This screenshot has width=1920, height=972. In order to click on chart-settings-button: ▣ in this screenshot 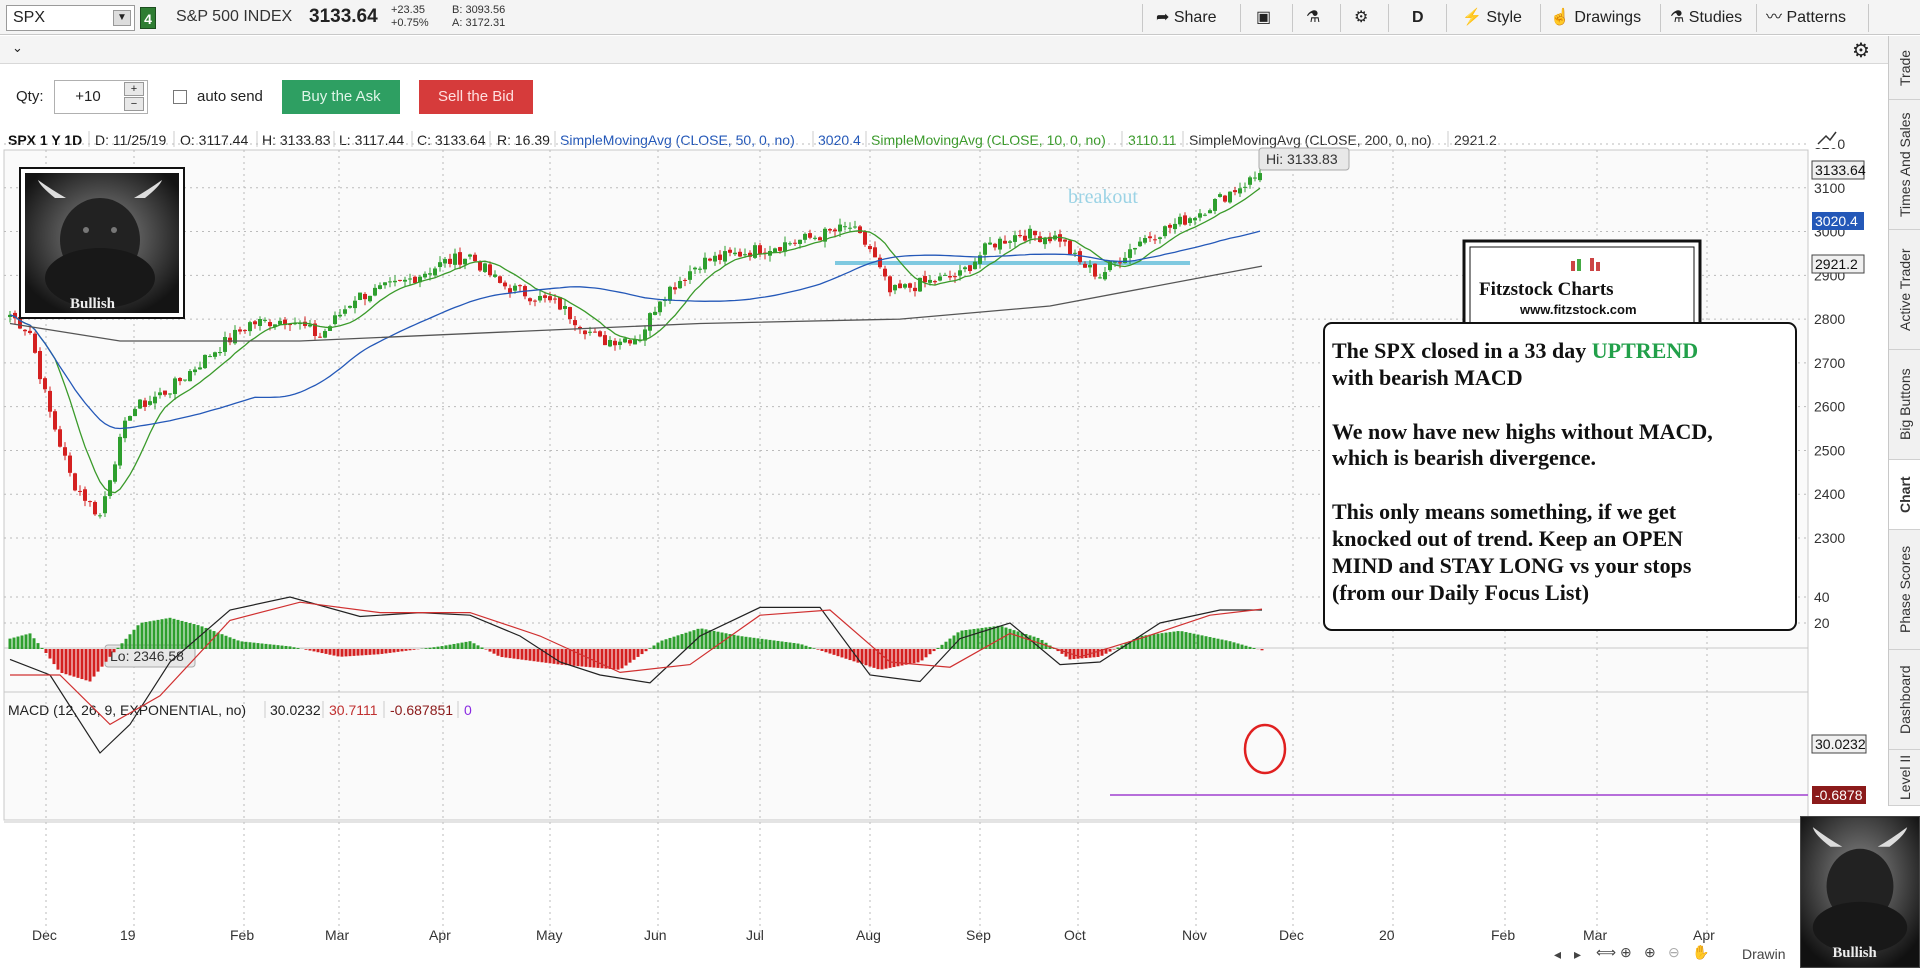, I will do `click(1263, 18)`.